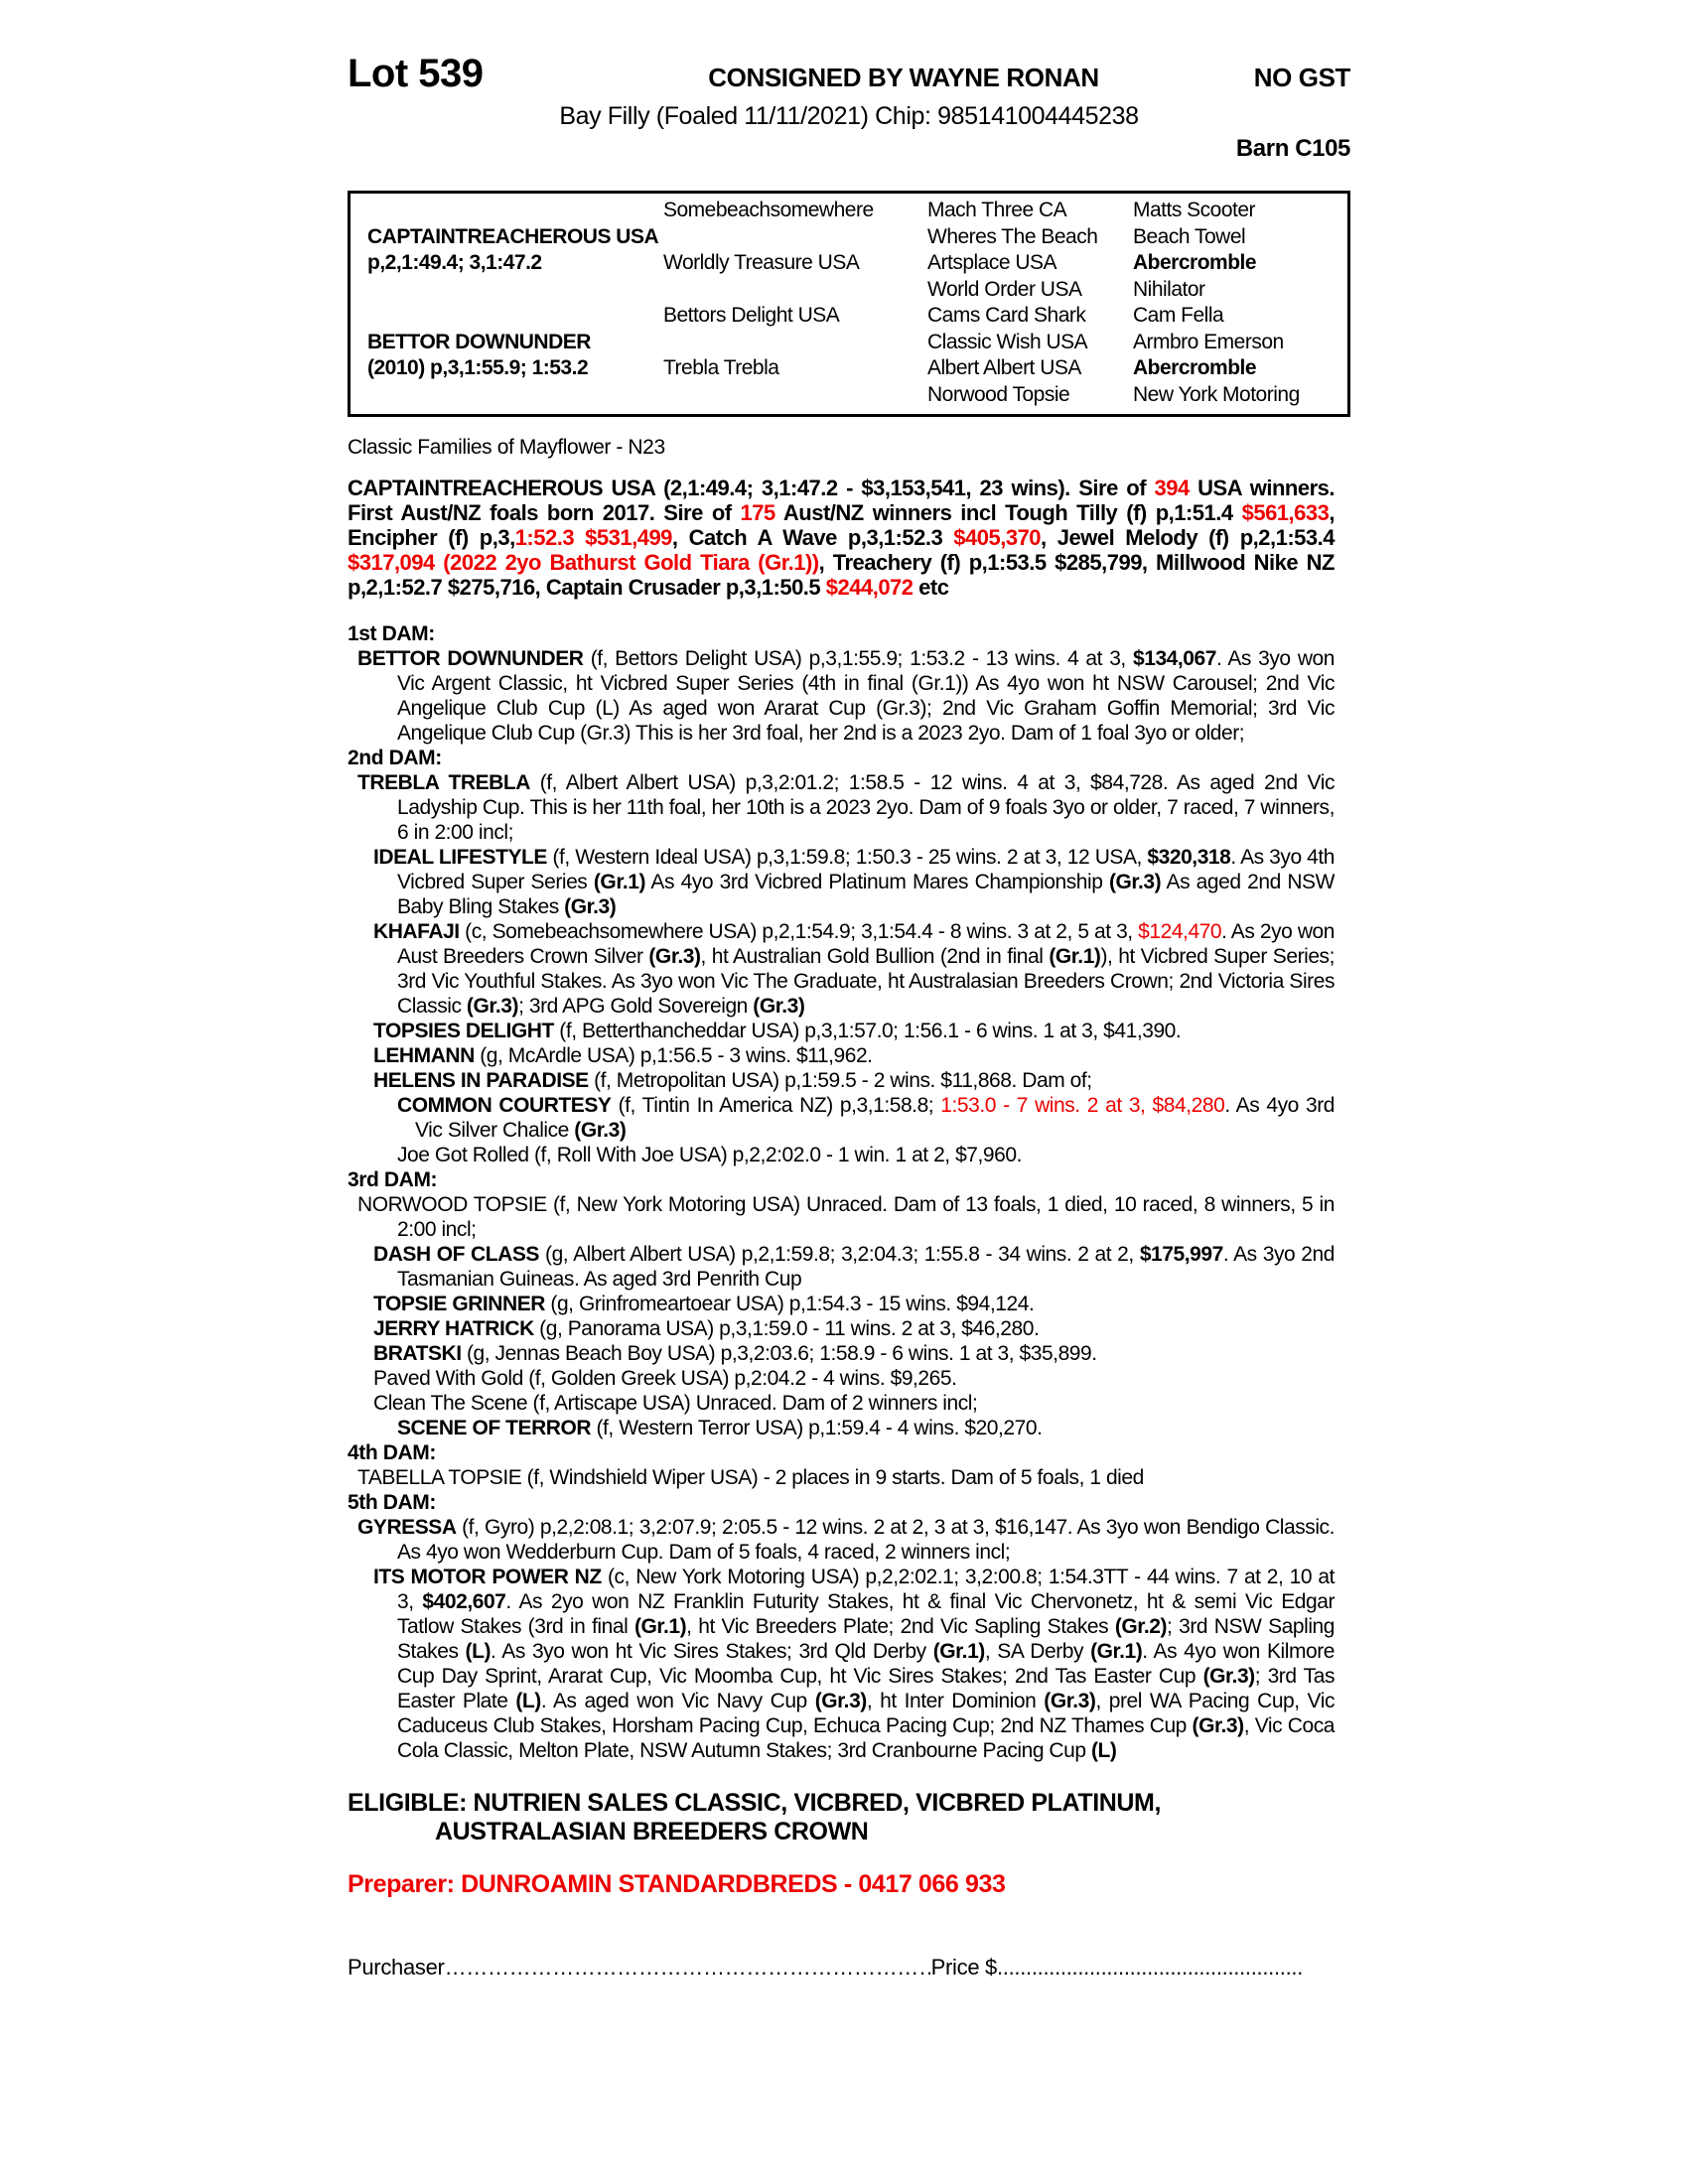 Image resolution: width=1688 pixels, height=2184 pixels. I want to click on pedigree-cell-sire-record: p,2,1:49.4; 3,1:47.2, so click(454, 262).